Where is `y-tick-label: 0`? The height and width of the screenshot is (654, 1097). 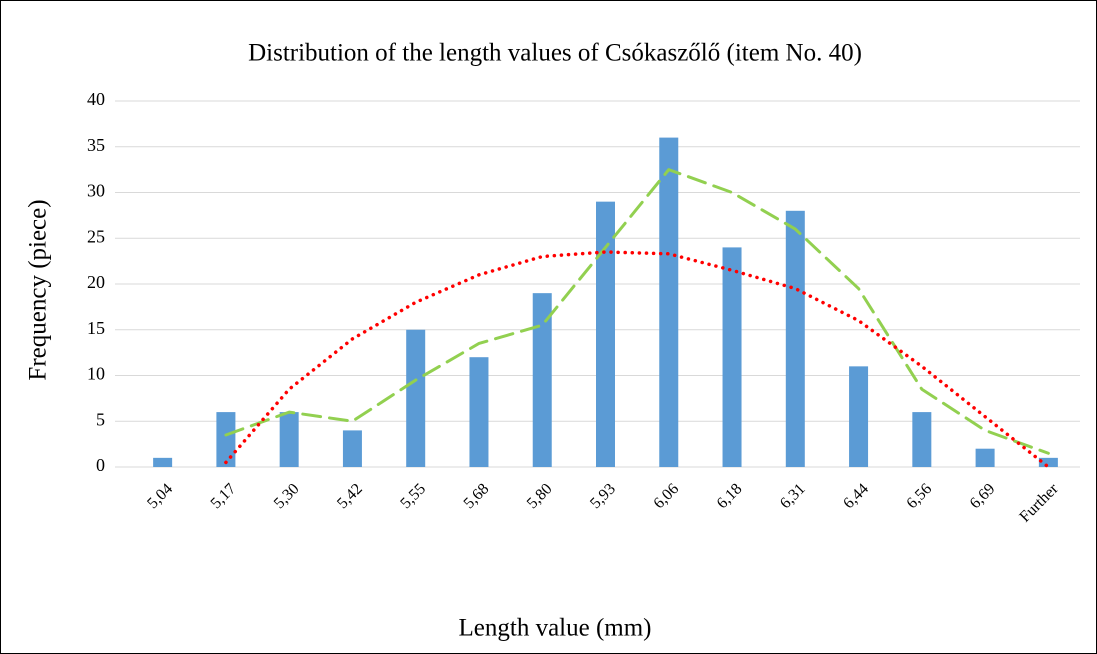
y-tick-label: 0 is located at coordinates (100, 465).